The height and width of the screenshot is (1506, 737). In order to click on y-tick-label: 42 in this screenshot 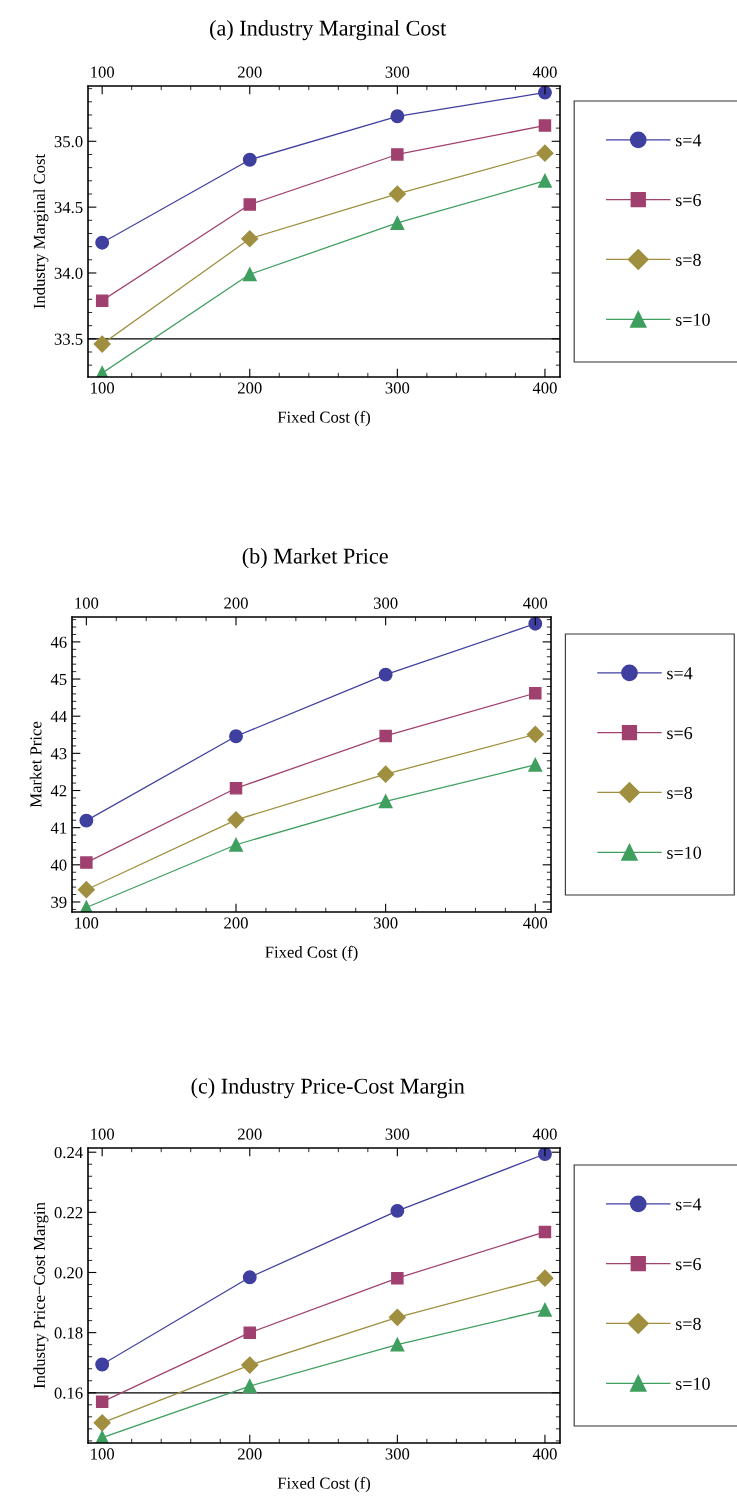, I will do `click(58, 791)`.